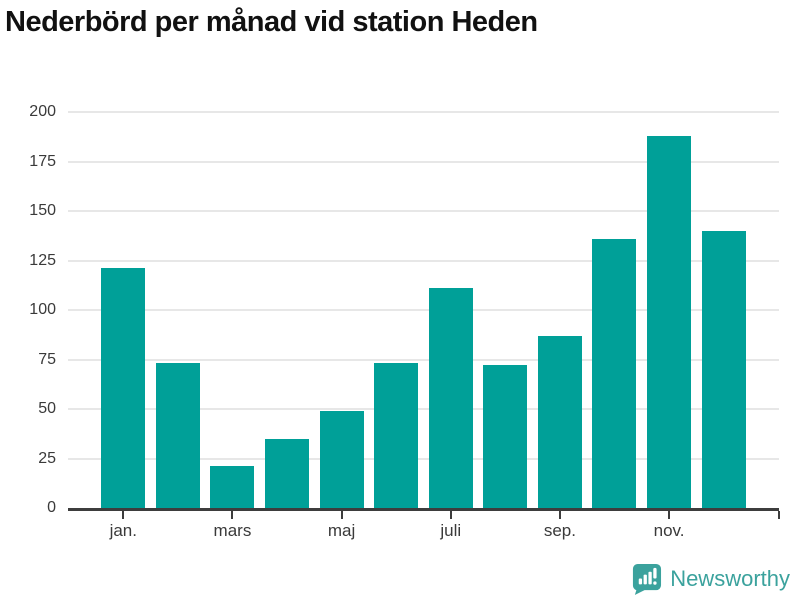 Image resolution: width=800 pixels, height=600 pixels. I want to click on bar-slot: mars, so click(232, 326).